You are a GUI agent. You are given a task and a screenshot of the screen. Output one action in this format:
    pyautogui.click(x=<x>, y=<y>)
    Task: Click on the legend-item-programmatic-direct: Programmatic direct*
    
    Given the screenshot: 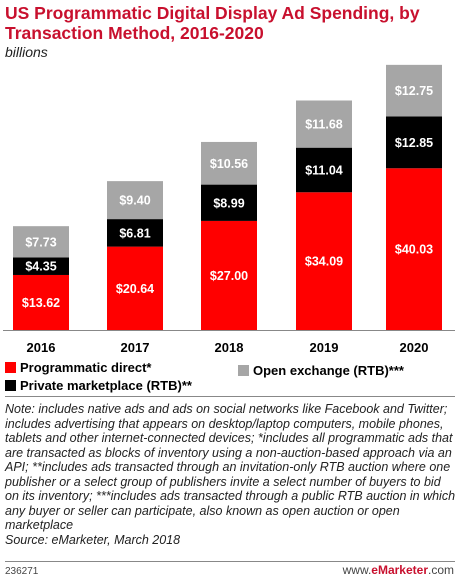 What is the action you would take?
    pyautogui.click(x=78, y=367)
    